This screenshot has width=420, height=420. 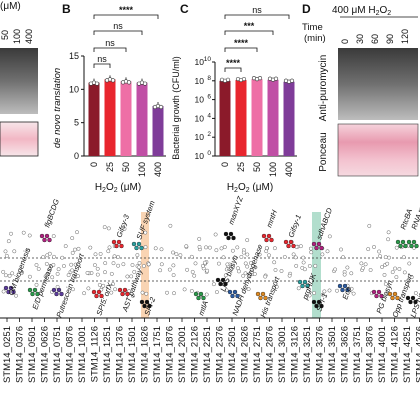 What do you see at coordinates (42, 287) in the screenshot?
I see `gene-annotation-label: E/D permease` at bounding box center [42, 287].